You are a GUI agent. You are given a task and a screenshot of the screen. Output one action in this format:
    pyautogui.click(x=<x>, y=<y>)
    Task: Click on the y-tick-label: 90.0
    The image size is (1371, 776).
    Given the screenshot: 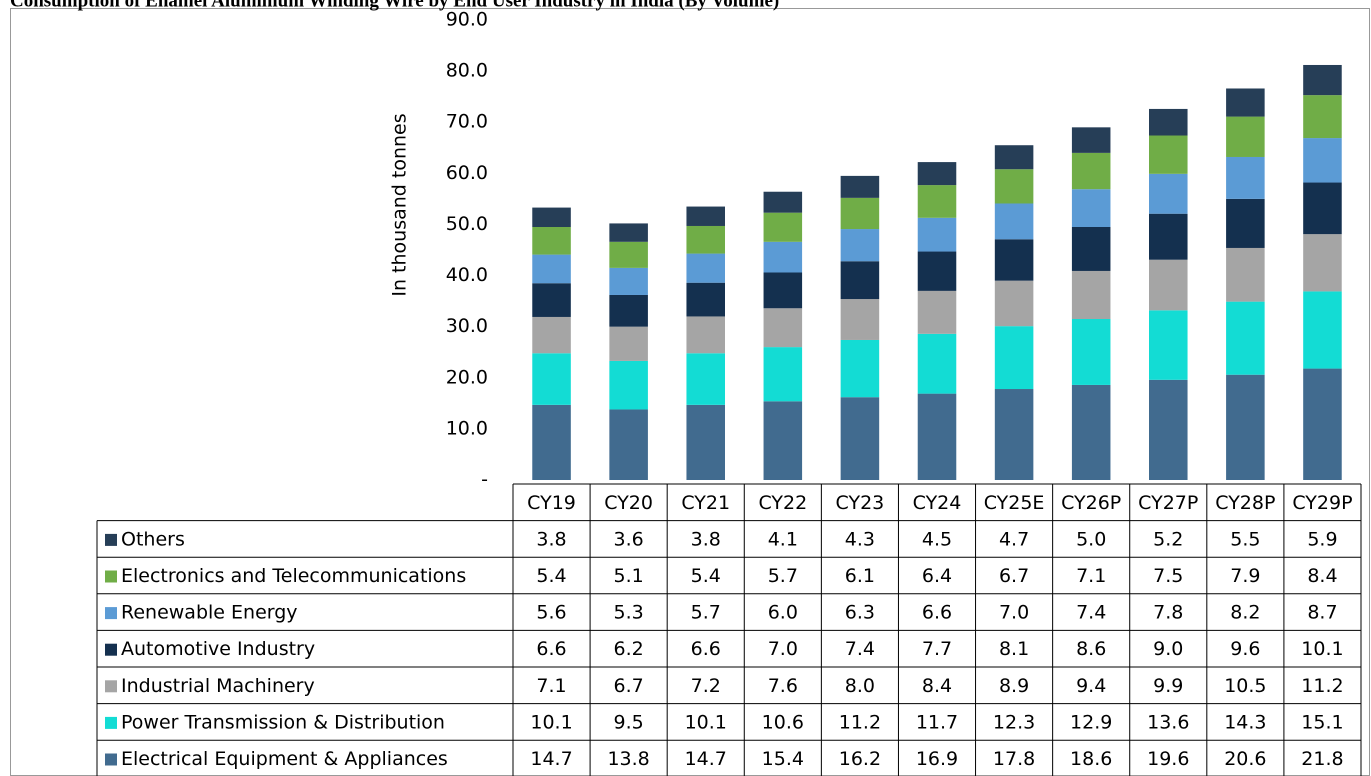 What is the action you would take?
    pyautogui.click(x=467, y=20)
    